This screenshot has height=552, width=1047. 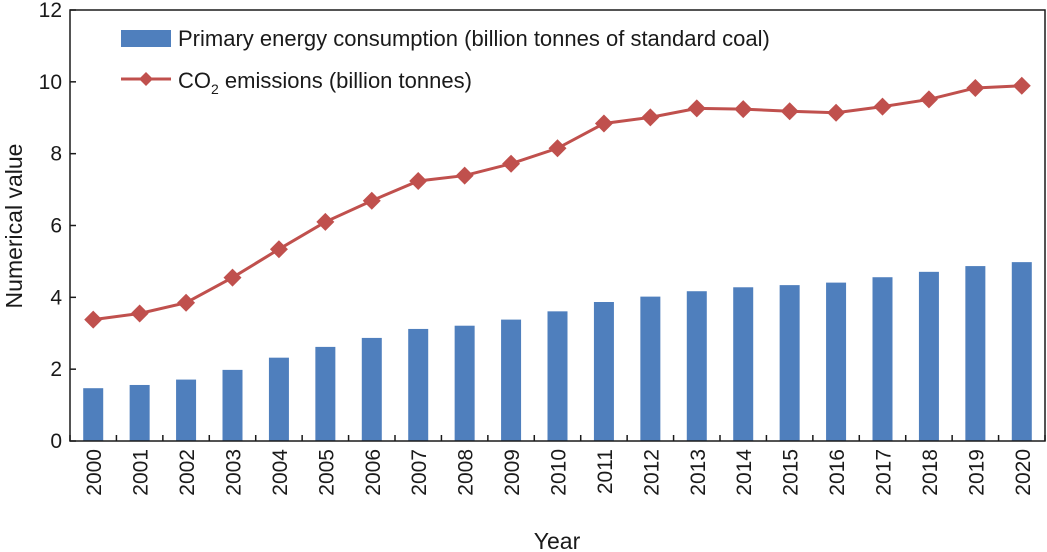 What do you see at coordinates (464, 175) in the screenshot?
I see `co2-point-2008` at bounding box center [464, 175].